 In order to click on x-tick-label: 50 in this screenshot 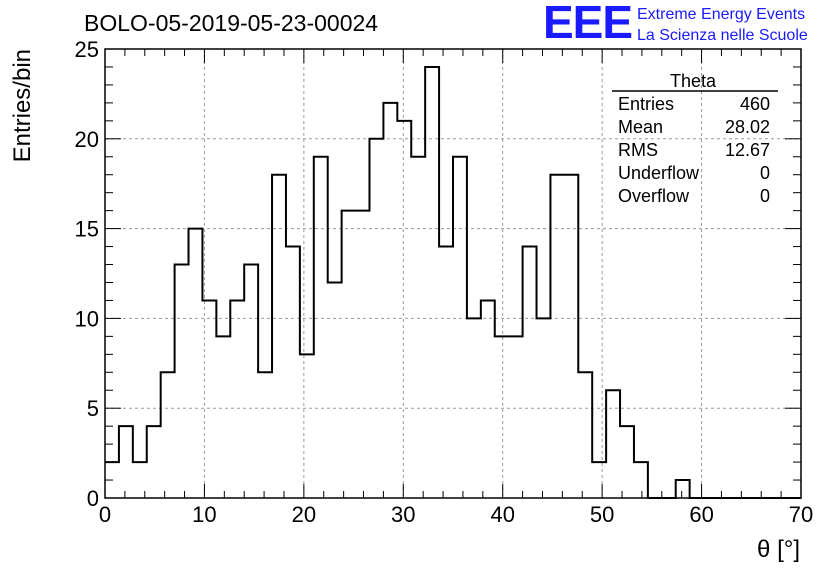, I will do `click(602, 514)`.